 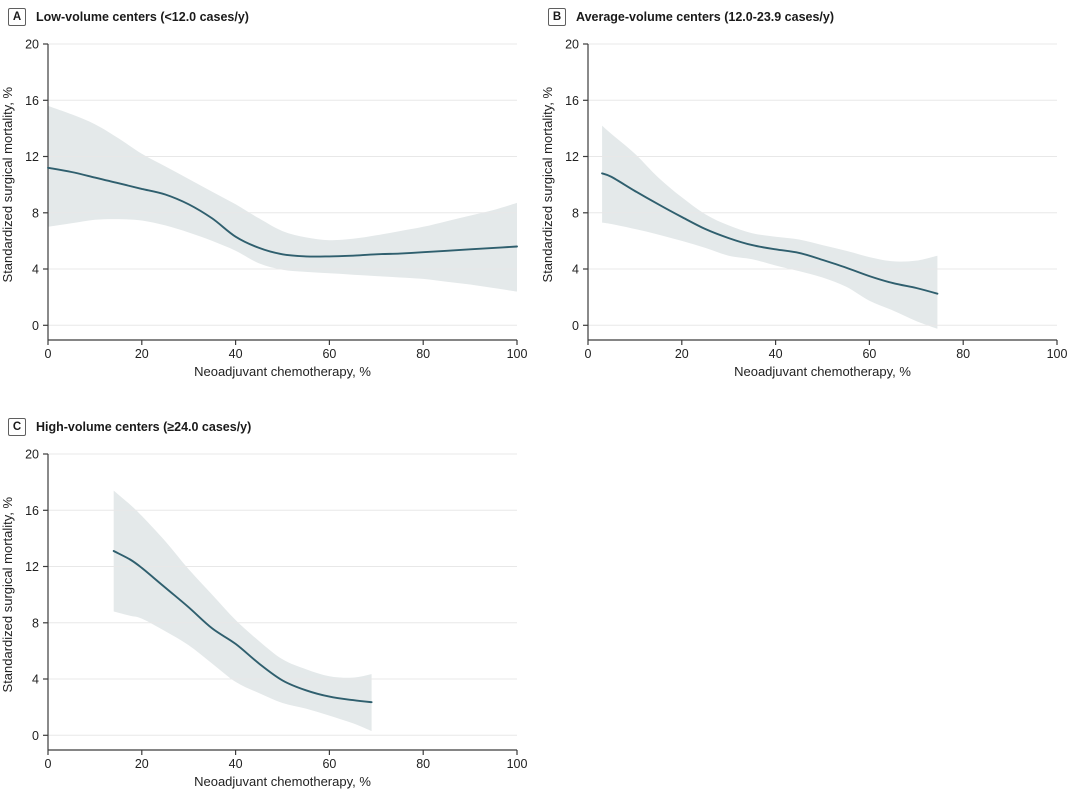 What do you see at coordinates (142, 17) in the screenshot?
I see `panel-a-title: Low-volume centers (<12.0 cases/y)` at bounding box center [142, 17].